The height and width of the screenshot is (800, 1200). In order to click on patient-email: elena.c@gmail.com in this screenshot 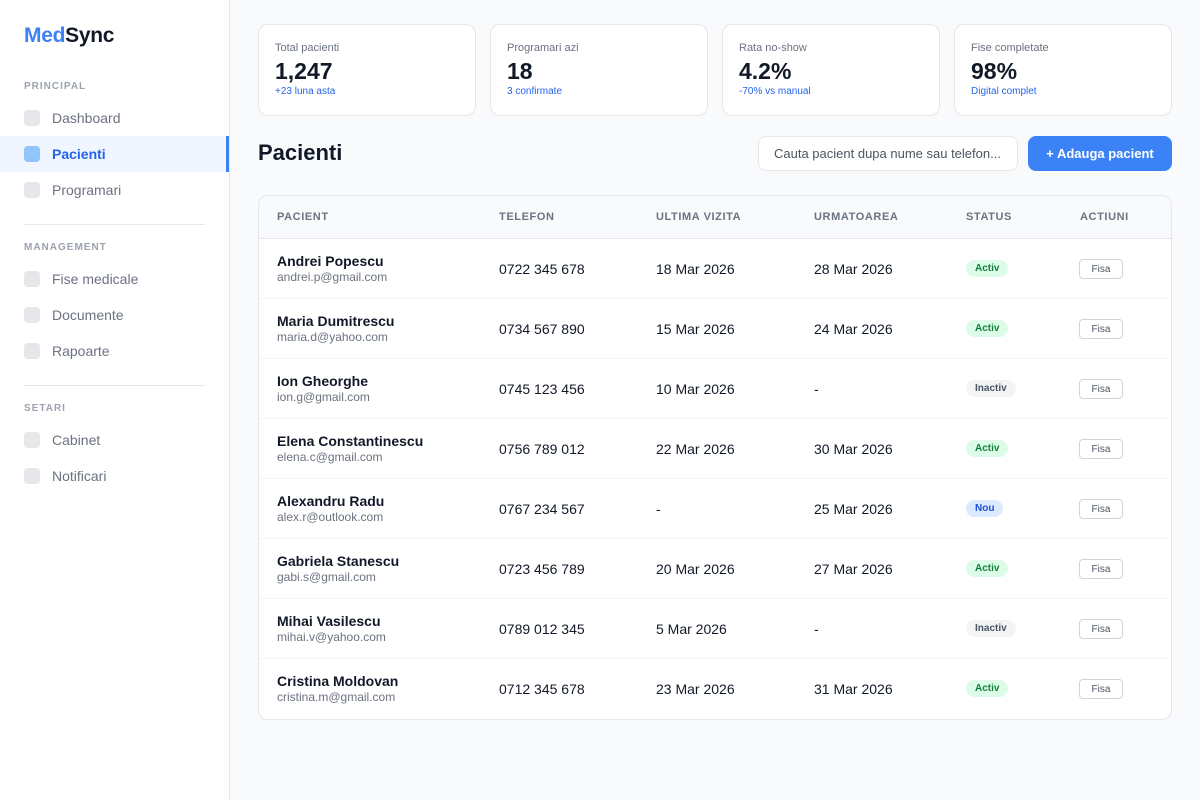, I will do `click(330, 457)`.